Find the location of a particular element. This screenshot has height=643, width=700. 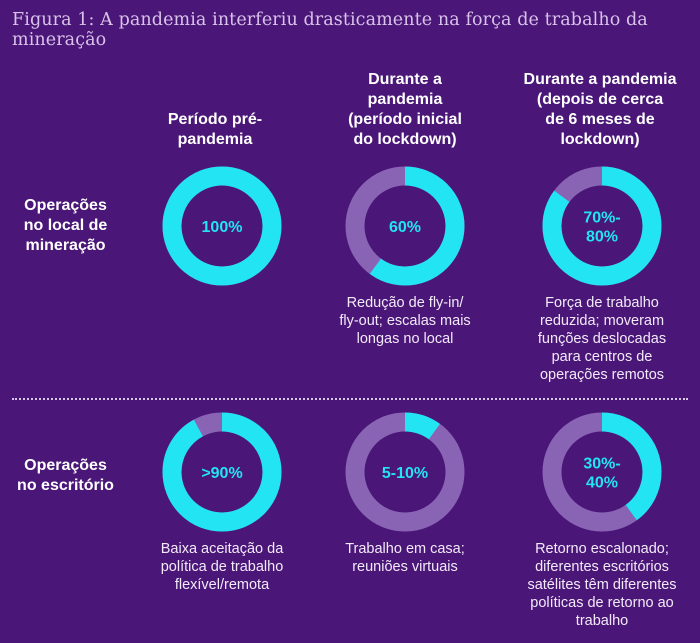

donut-percent-label: 60% is located at coordinates (405, 227).